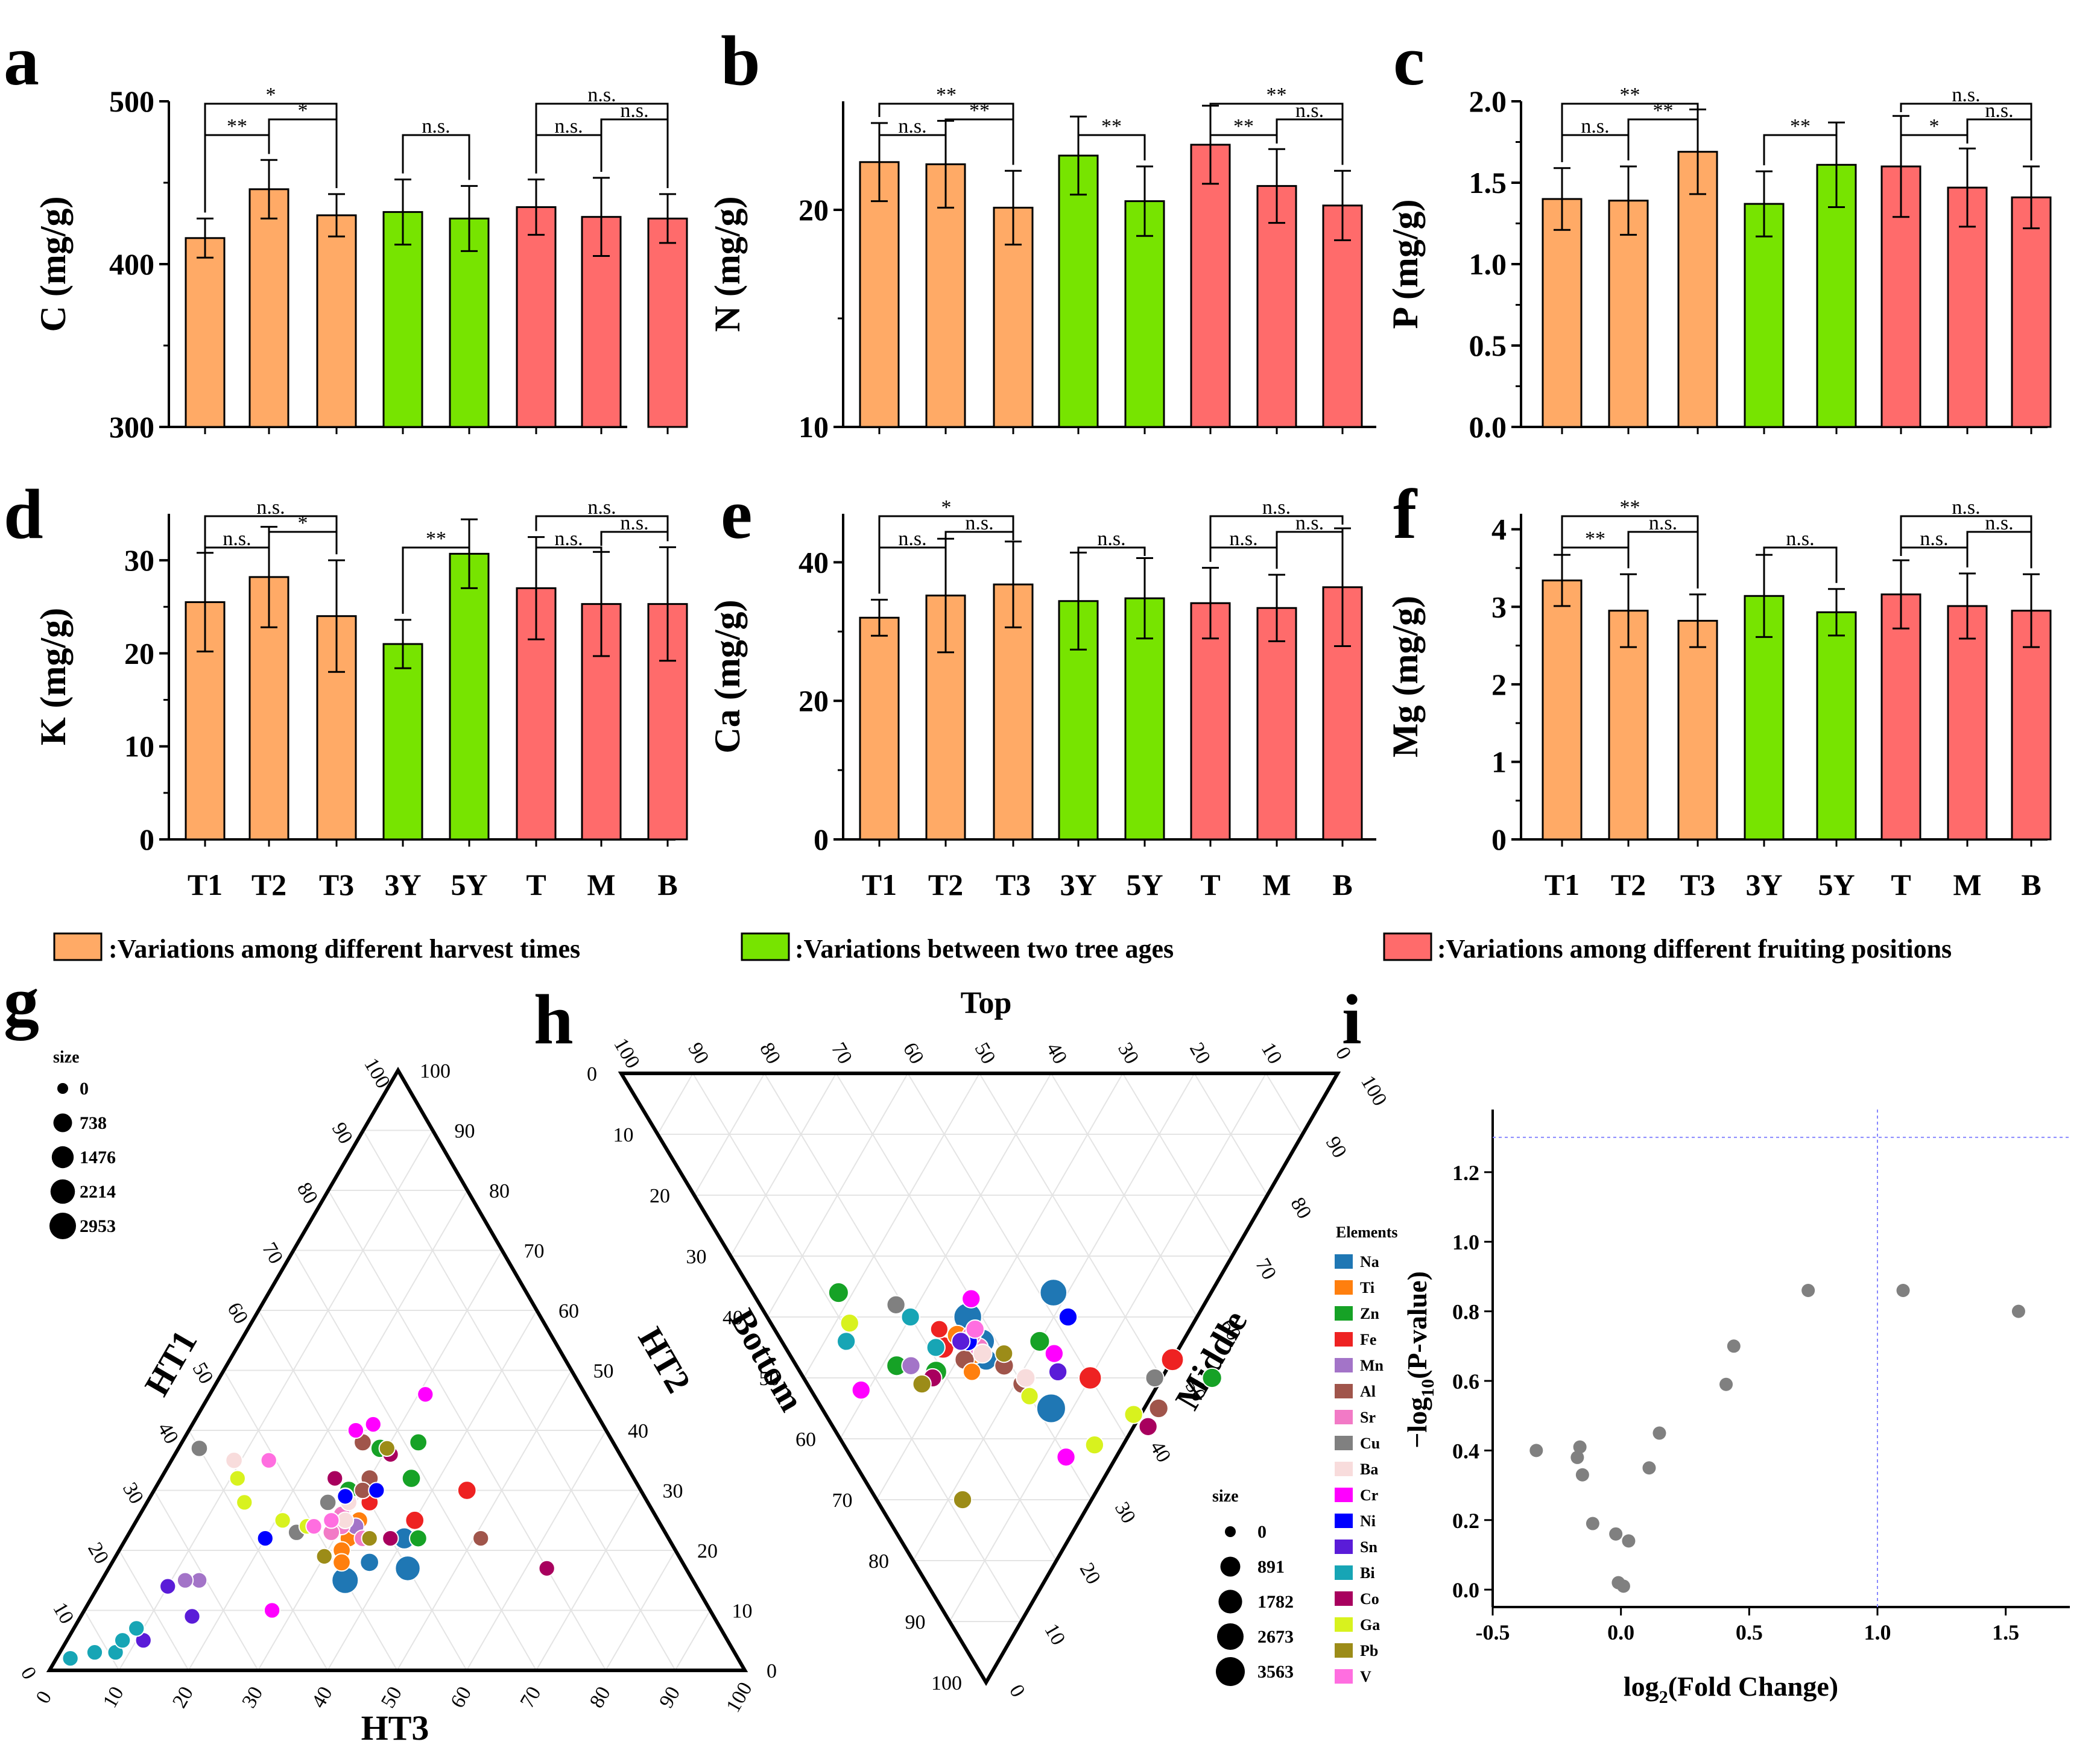 Image resolution: width=2100 pixels, height=1759 pixels. Describe the element at coordinates (21, 1001) in the screenshot. I see `panel-label-g: g` at that location.